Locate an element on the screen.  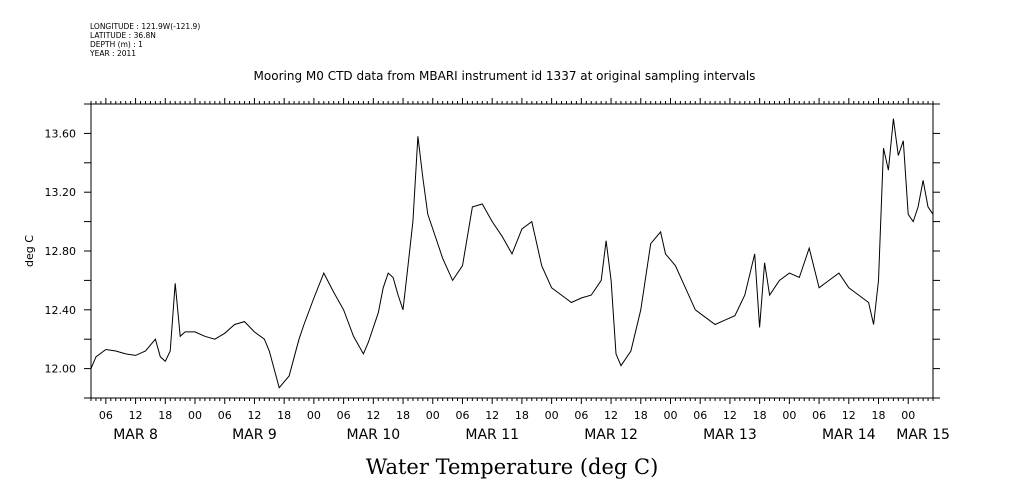
x-day-label: MAR 14 is located at coordinates (849, 435).